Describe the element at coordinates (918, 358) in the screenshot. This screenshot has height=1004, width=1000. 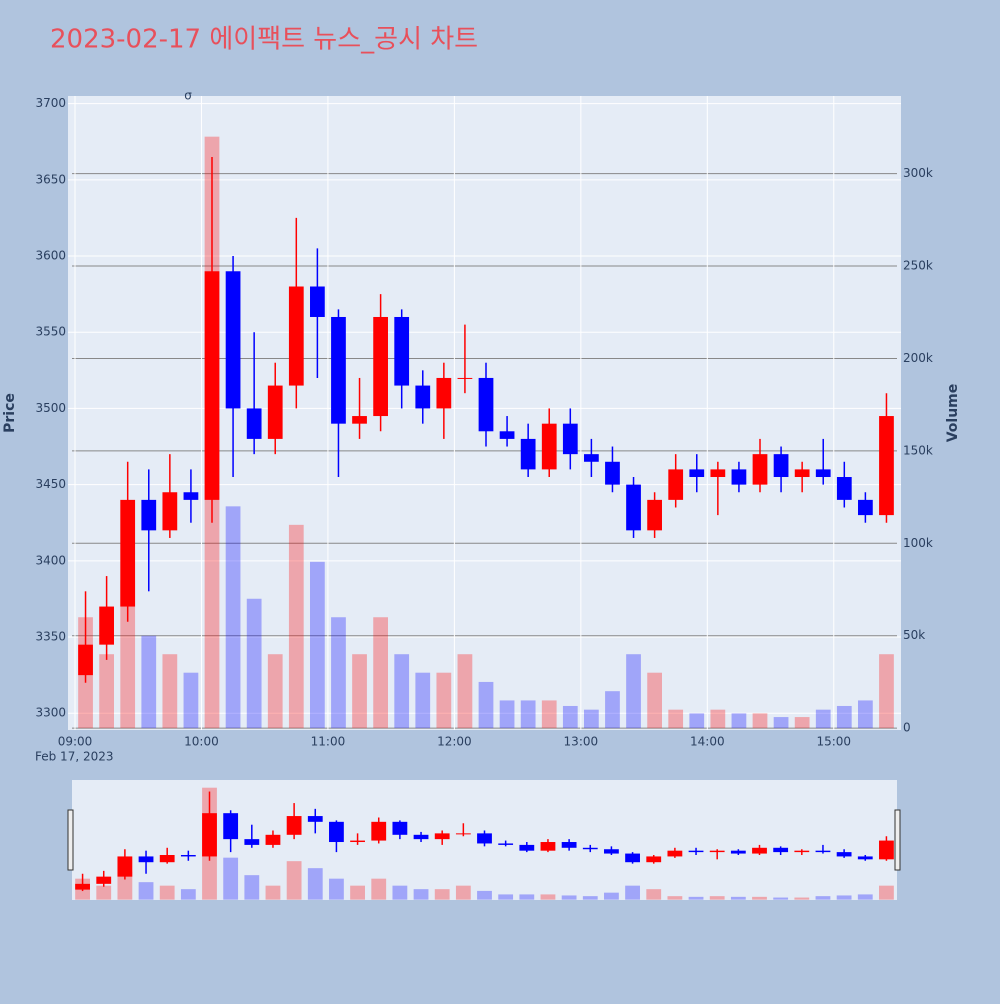
I see `y2-tick-label: 200k` at that location.